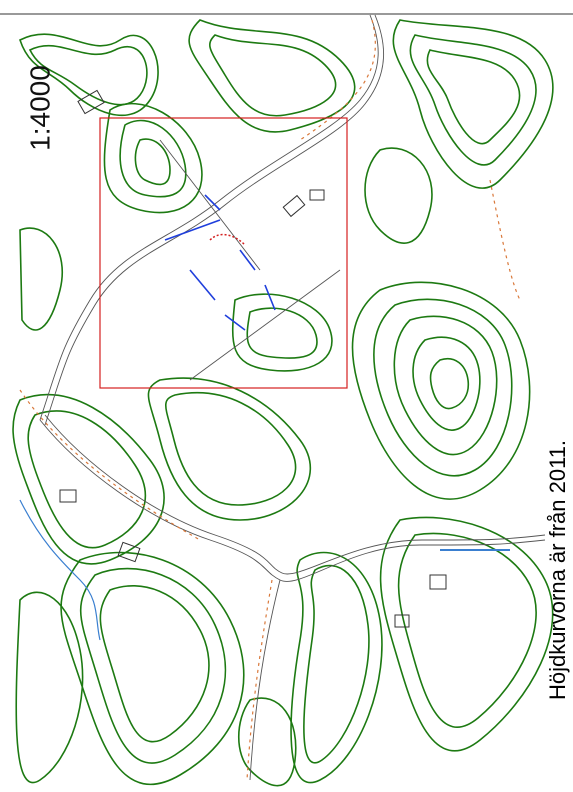  What do you see at coordinates (220, 262) in the screenshot?
I see `section-lines` at bounding box center [220, 262].